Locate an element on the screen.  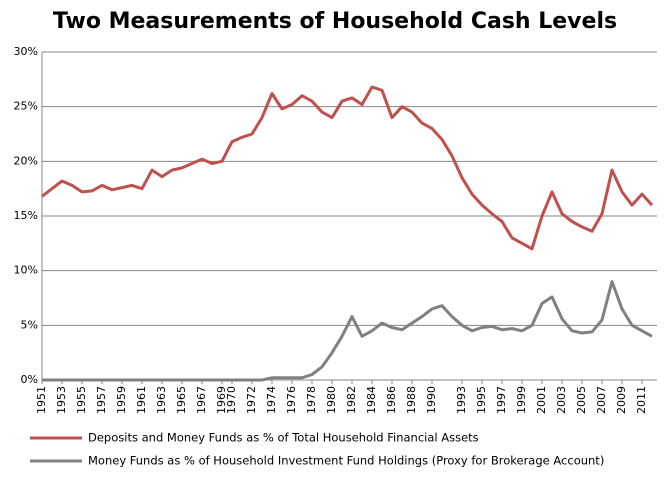
x-tick-label: 1990 is located at coordinates (431, 400).